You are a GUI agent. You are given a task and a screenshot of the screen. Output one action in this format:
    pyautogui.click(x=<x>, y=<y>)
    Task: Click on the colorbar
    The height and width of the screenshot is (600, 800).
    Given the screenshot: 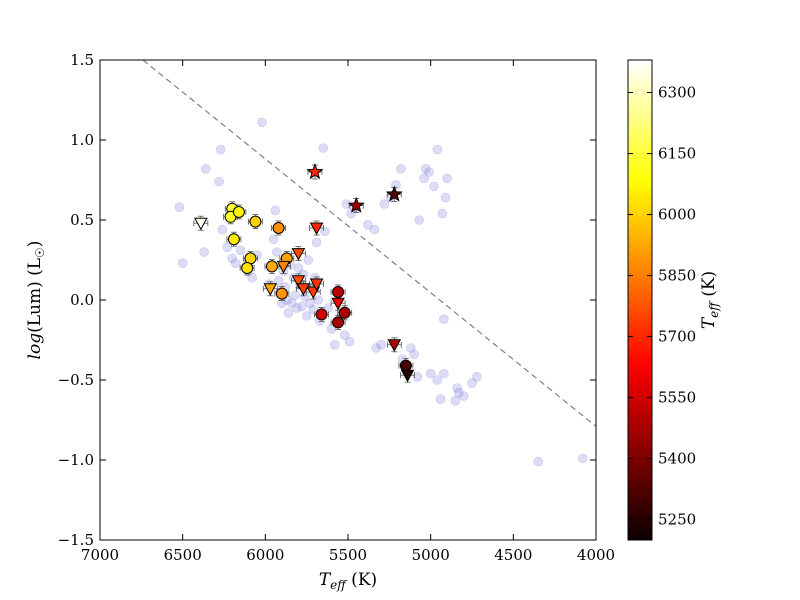 What is the action you would take?
    pyautogui.click(x=640, y=300)
    